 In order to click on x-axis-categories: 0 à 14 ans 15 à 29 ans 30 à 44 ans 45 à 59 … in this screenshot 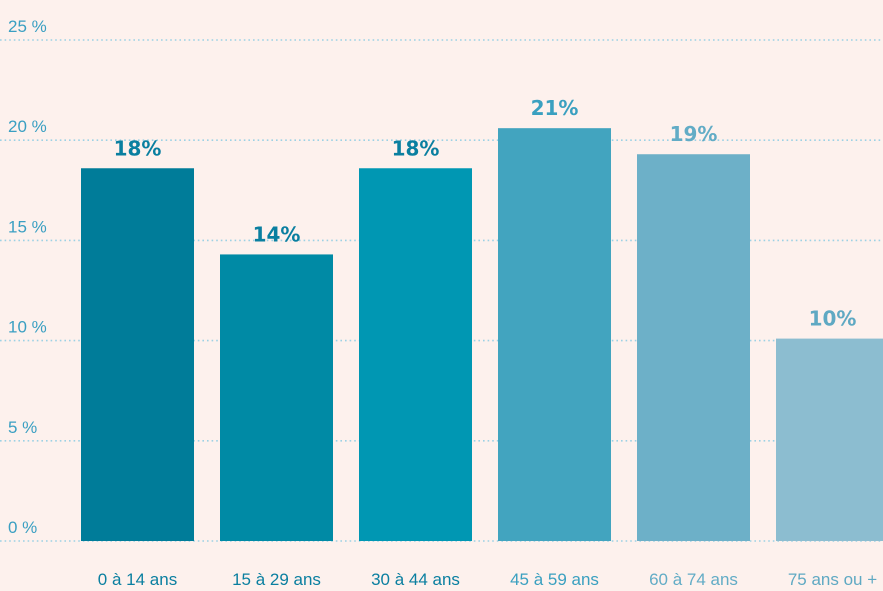, I will do `click(487, 579)`.